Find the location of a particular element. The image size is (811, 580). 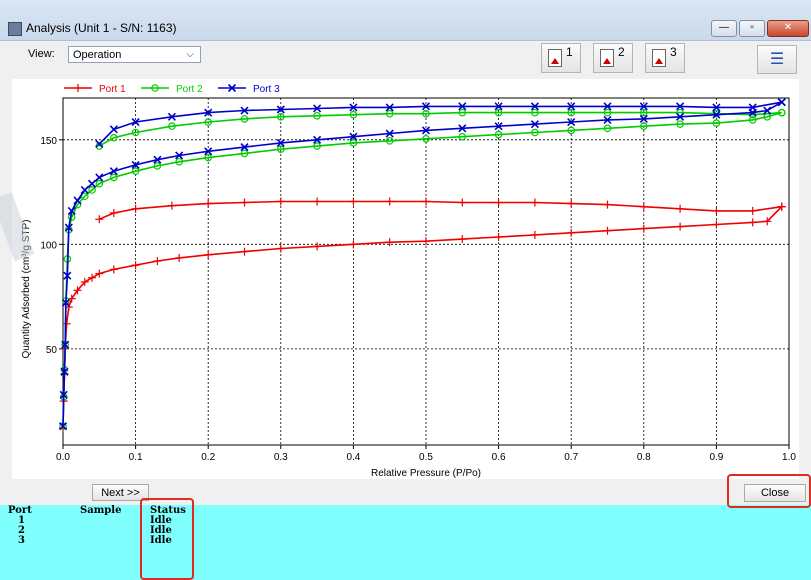

report-button-number: 2 is located at coordinates (621, 52).